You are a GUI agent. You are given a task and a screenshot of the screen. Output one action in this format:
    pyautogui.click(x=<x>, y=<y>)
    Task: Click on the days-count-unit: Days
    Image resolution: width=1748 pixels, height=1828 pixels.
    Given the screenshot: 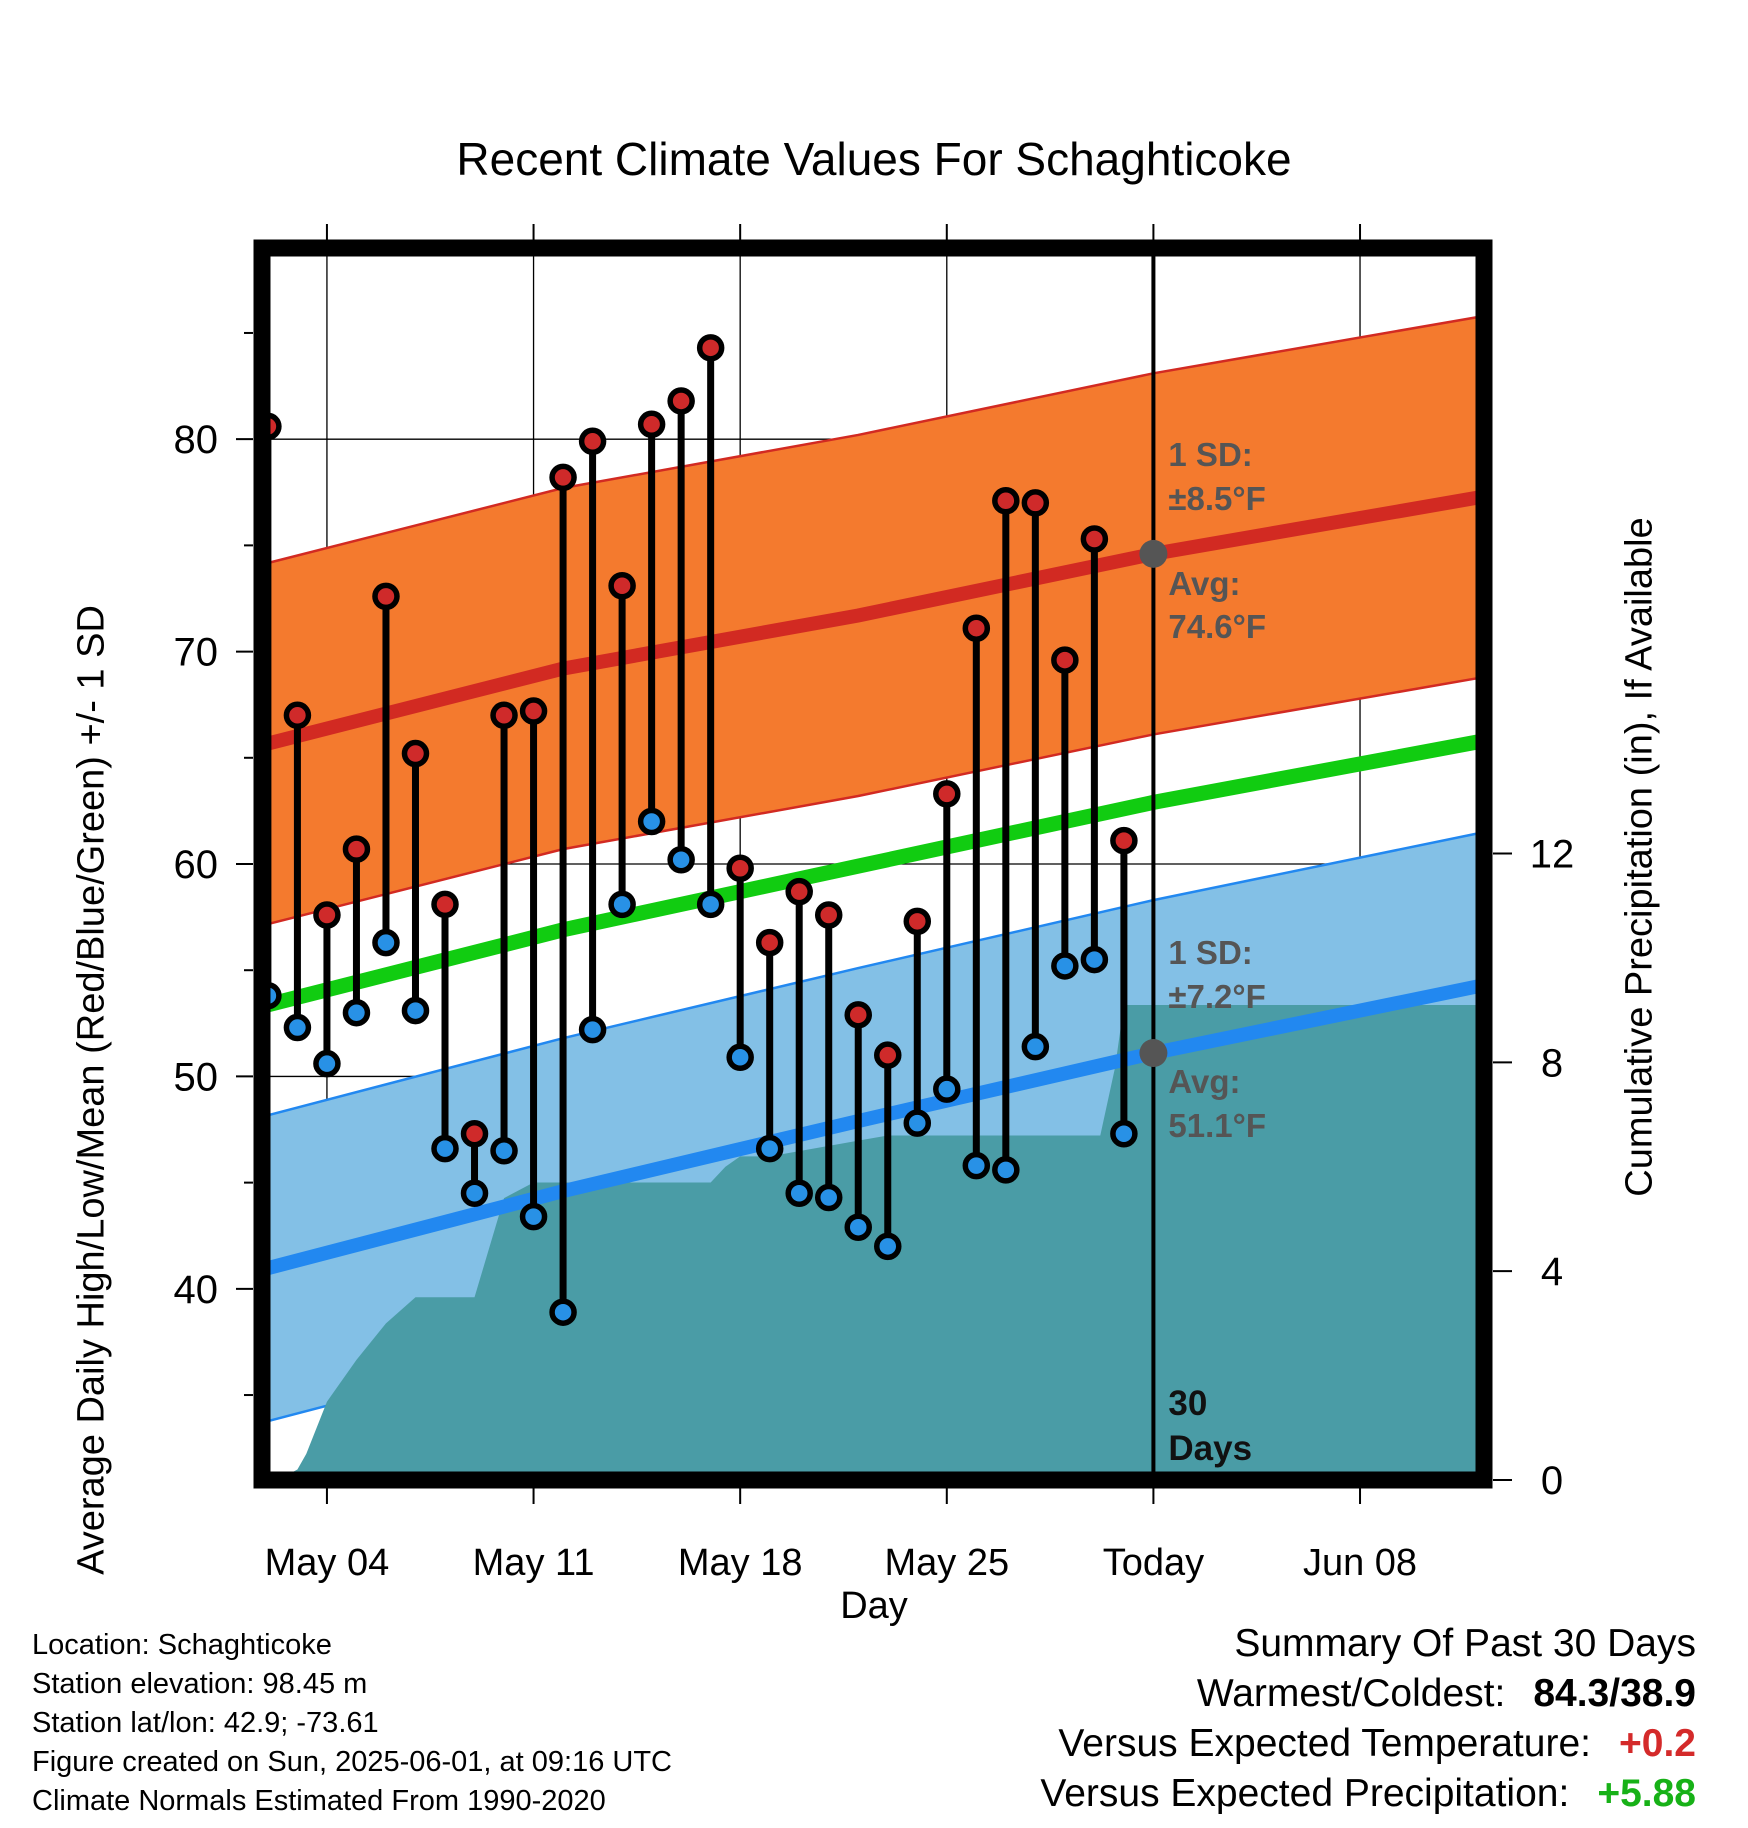 What is the action you would take?
    pyautogui.click(x=1210, y=1448)
    